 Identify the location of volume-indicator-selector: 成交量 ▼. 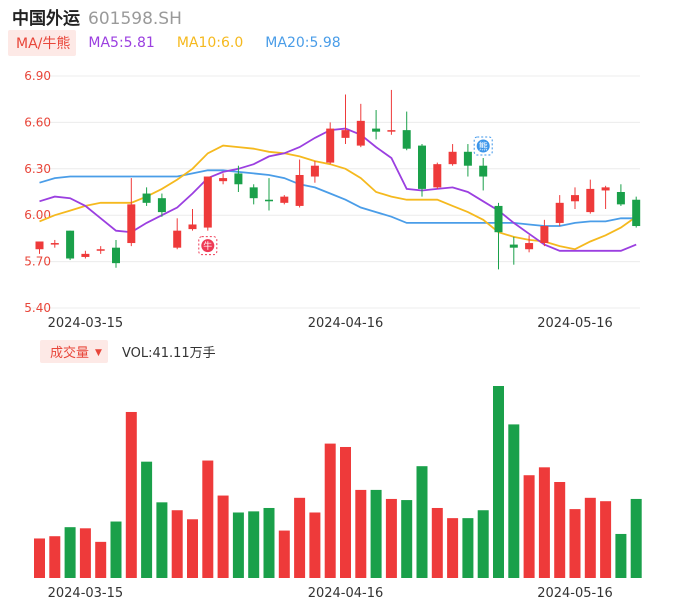
(74, 351).